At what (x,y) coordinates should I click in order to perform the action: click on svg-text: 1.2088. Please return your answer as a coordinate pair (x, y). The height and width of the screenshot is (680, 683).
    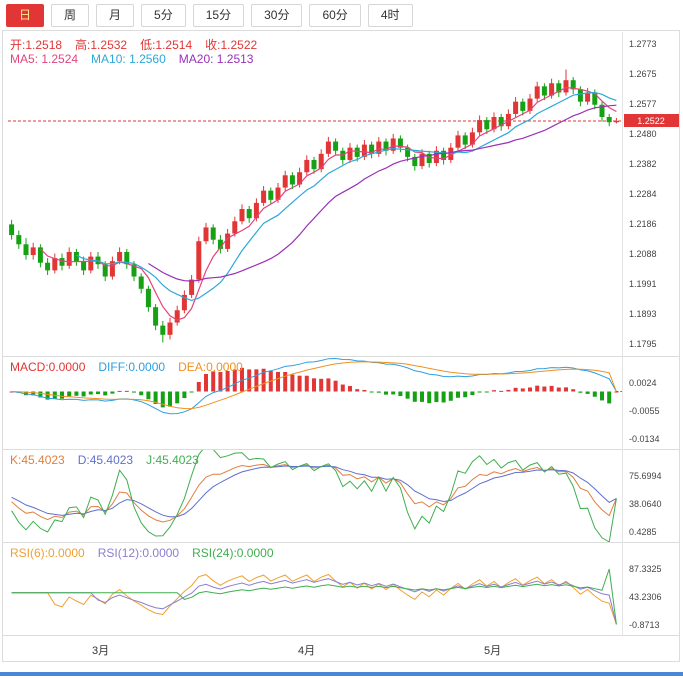
    Looking at the image, I should click on (643, 254).